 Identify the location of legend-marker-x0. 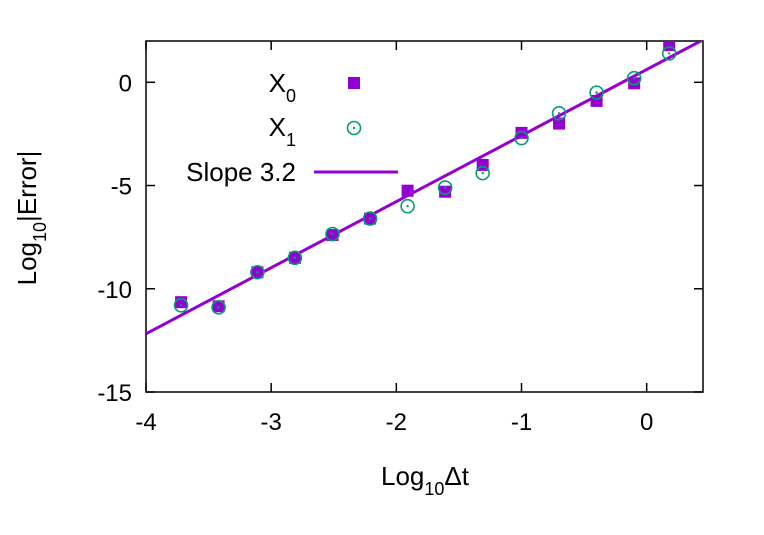
(354, 83).